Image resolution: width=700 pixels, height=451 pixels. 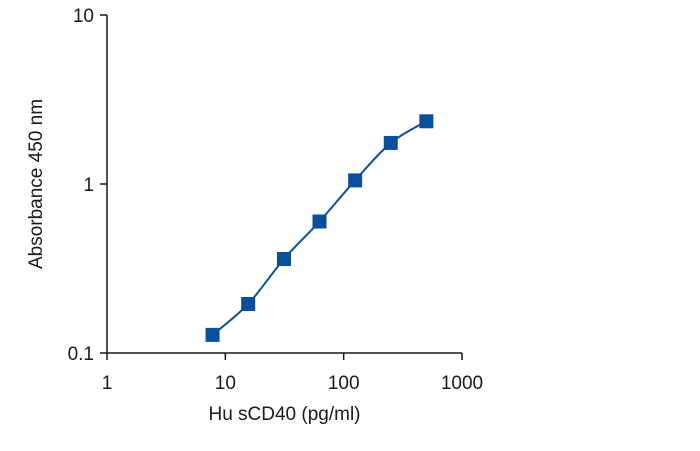 I want to click on y-tick-label: 10, so click(x=83, y=16).